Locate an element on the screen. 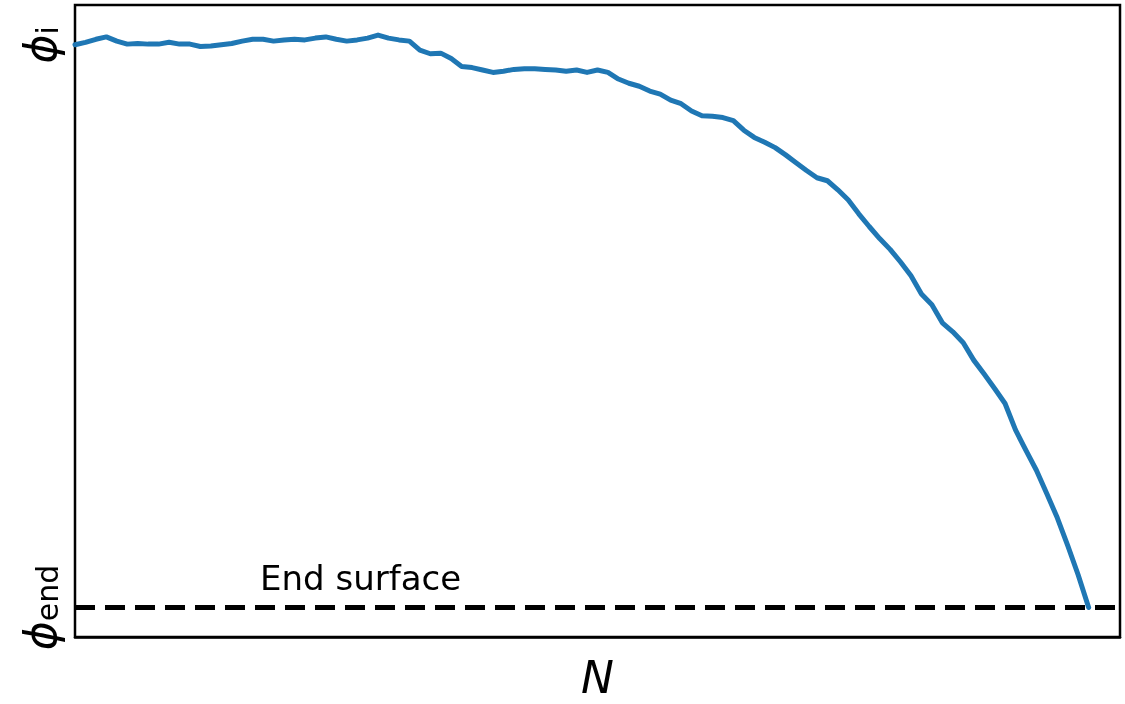 The width and height of the screenshot is (1125, 704). x-axis-title: N is located at coordinates (597, 677).